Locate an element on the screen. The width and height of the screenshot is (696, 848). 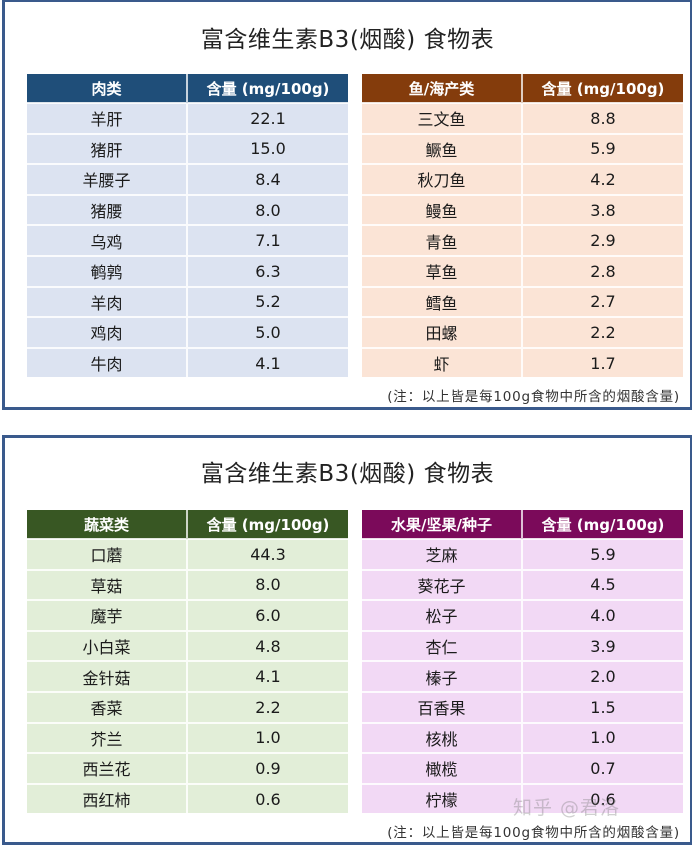
food-name-cell: 羊腰子 is located at coordinates (107, 179).